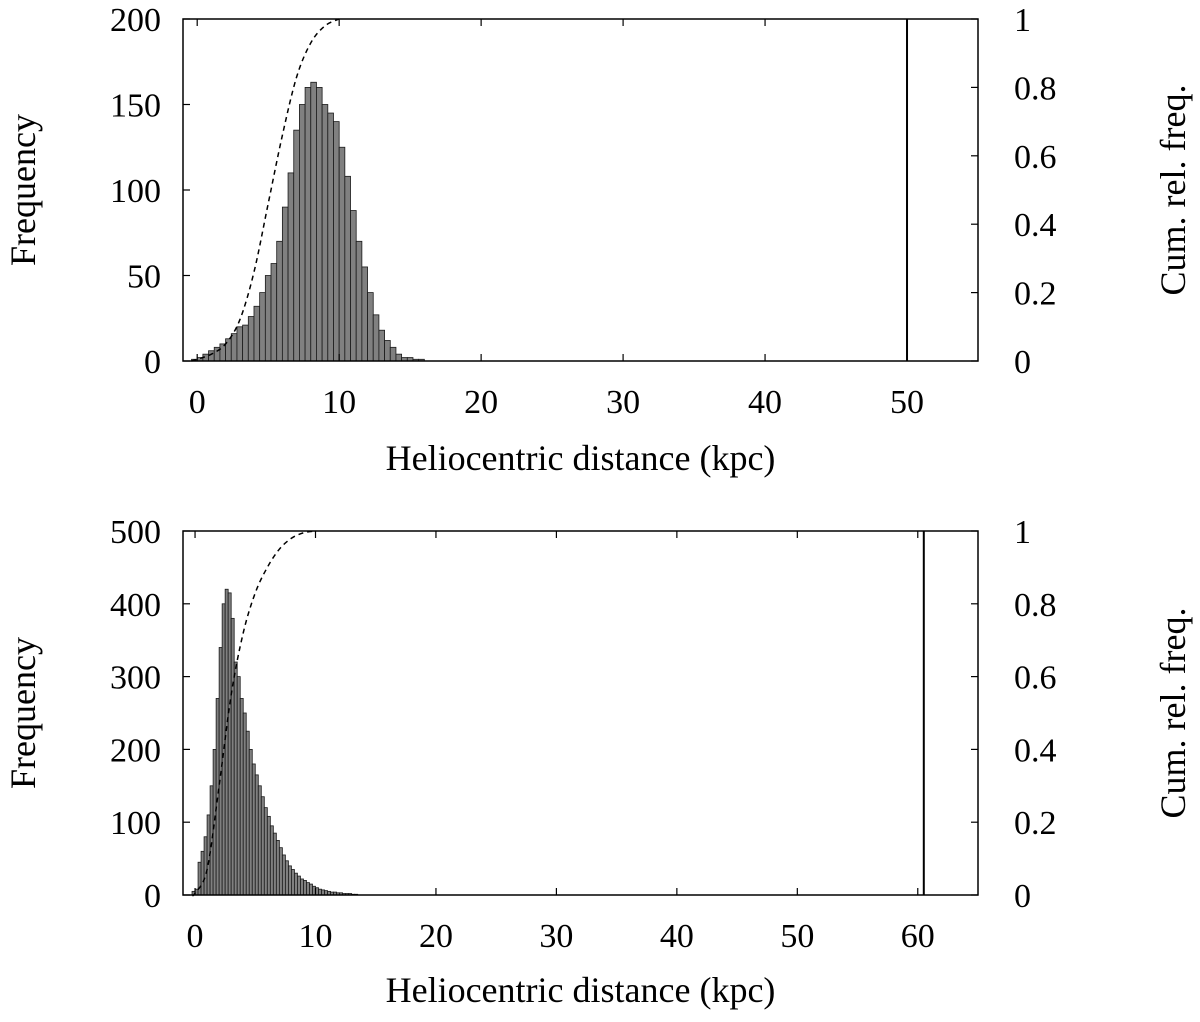 This screenshot has width=1200, height=1022. What do you see at coordinates (918, 936) in the screenshot?
I see `x-tick-label: 60` at bounding box center [918, 936].